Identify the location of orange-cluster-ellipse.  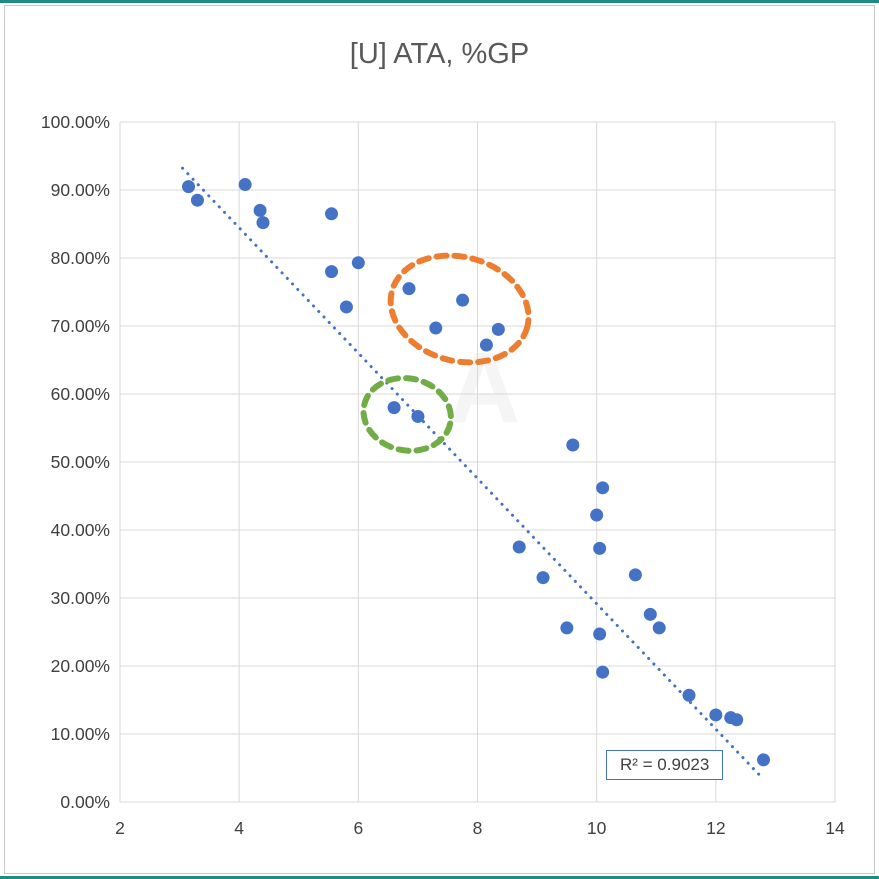
(459, 309).